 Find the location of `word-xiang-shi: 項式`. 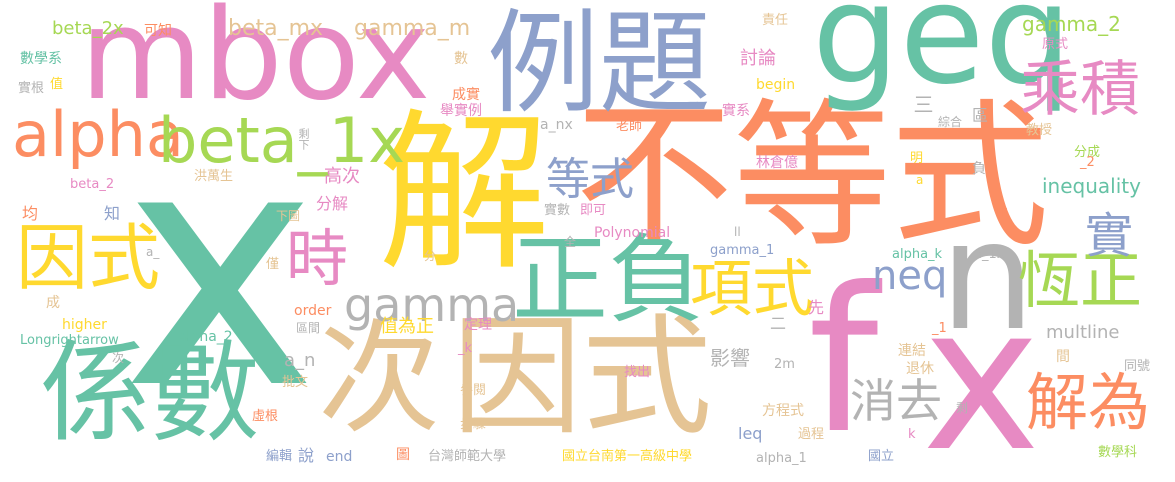

word-xiang-shi: 項式 is located at coordinates (752, 289).